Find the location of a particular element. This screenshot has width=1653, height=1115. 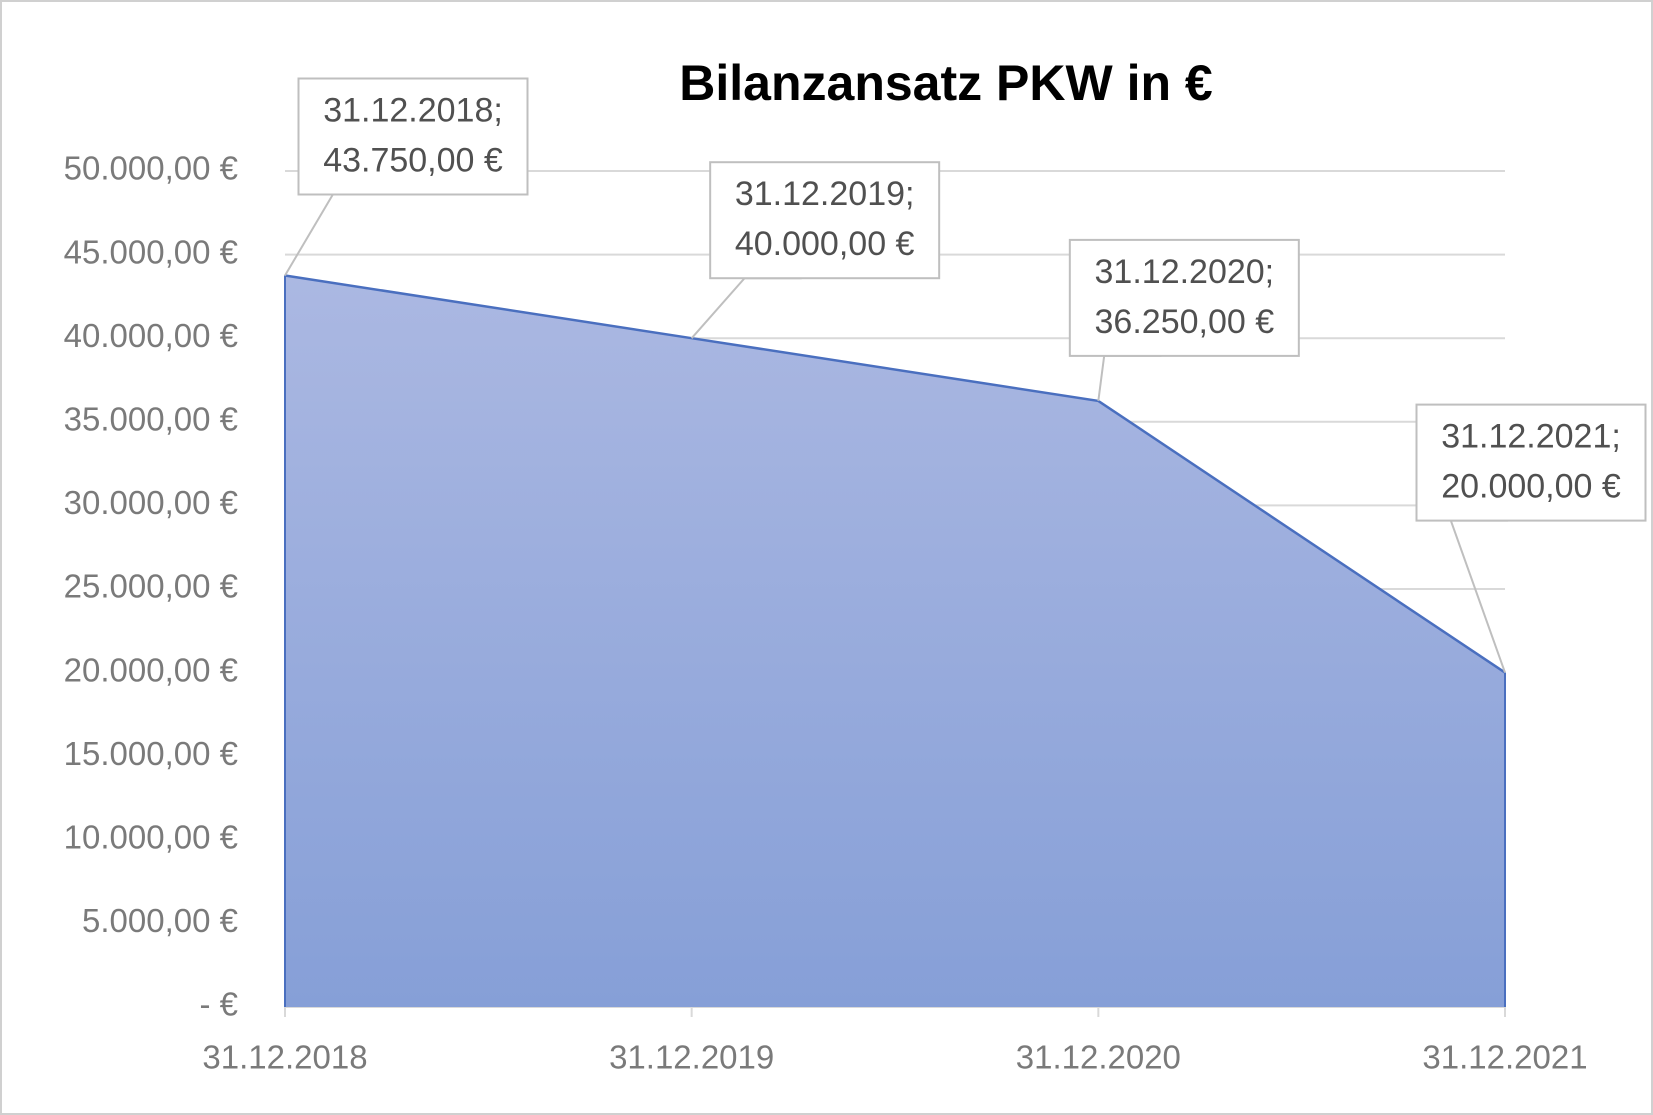

data-label-line: 40.000,00 € is located at coordinates (825, 244).